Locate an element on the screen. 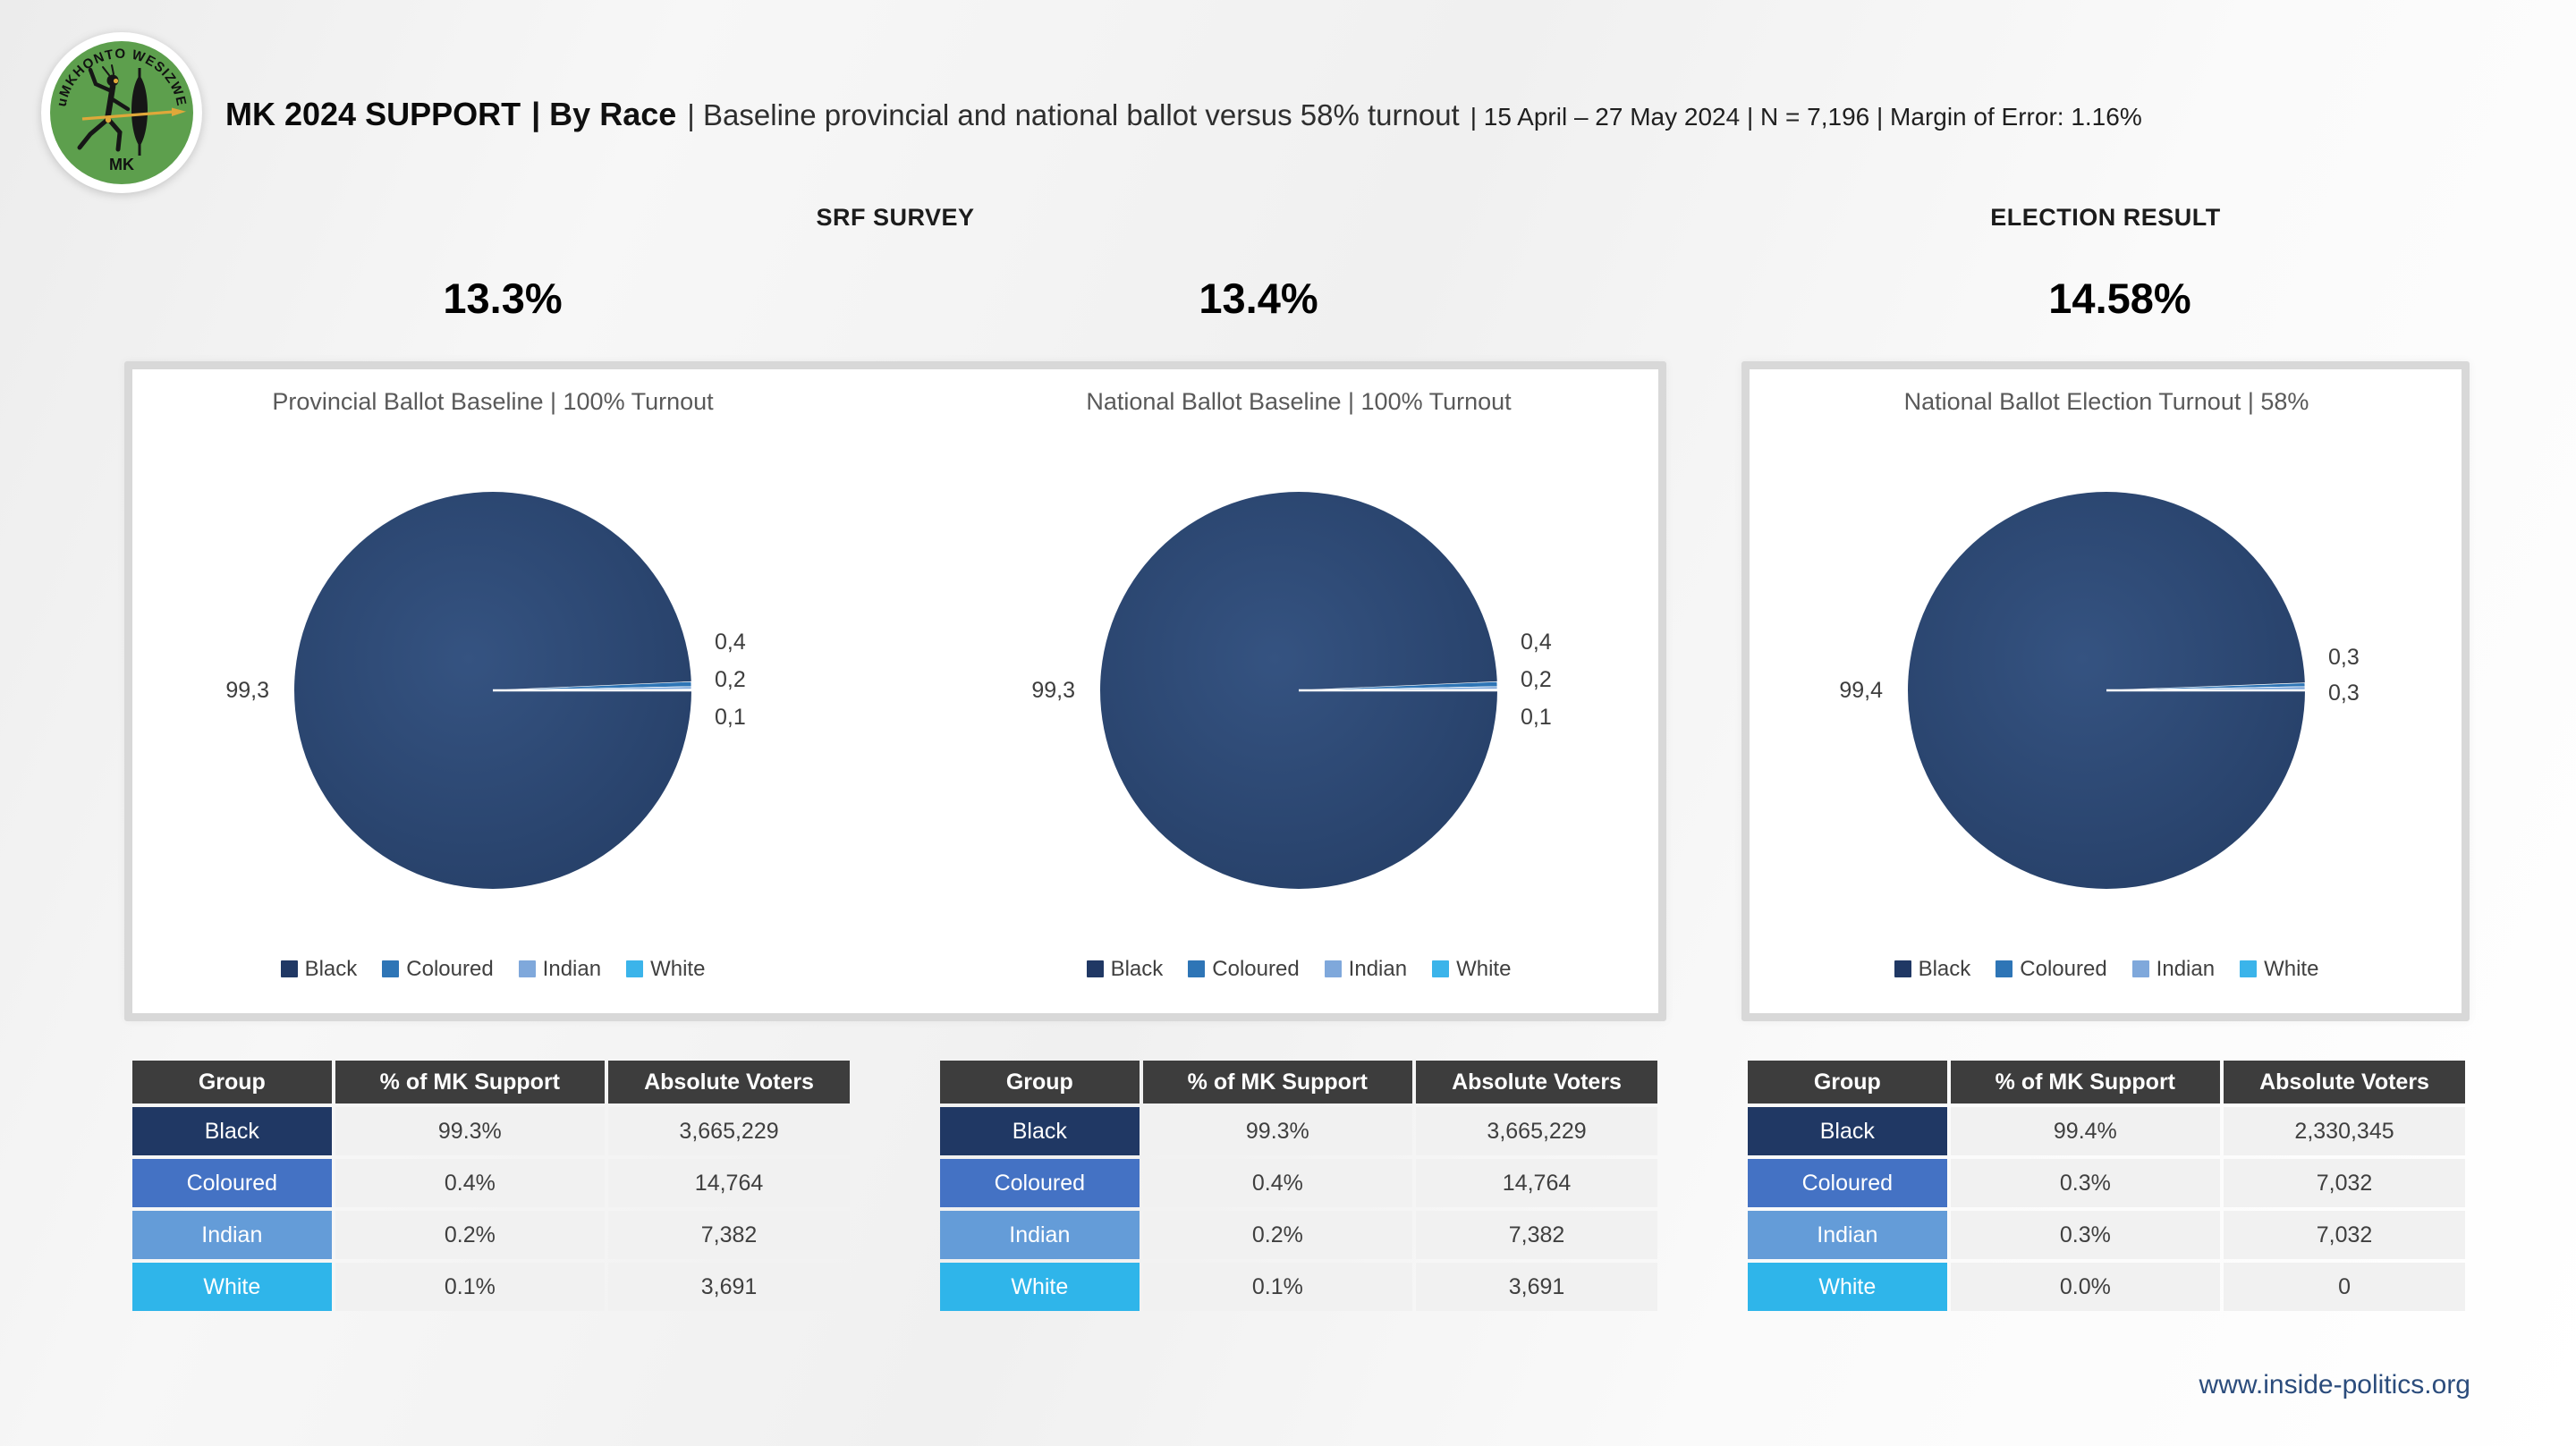 This screenshot has width=2576, height=1446. mk-party-logo: uMKHONTO WESIZWE MK is located at coordinates (121, 113).